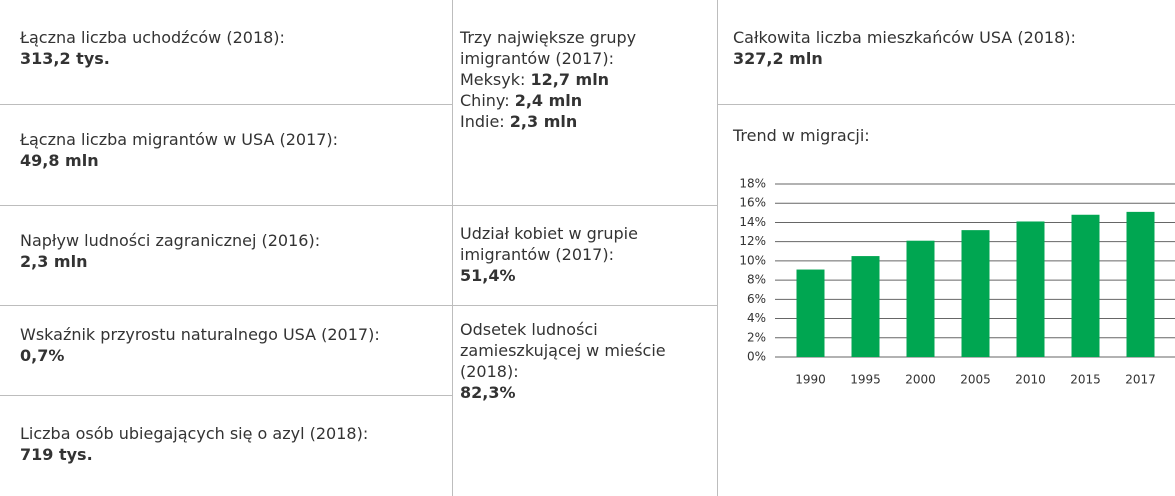 The width and height of the screenshot is (1175, 496). Describe the element at coordinates (810, 380) in the screenshot. I see `x-tick-label: 1990` at that location.